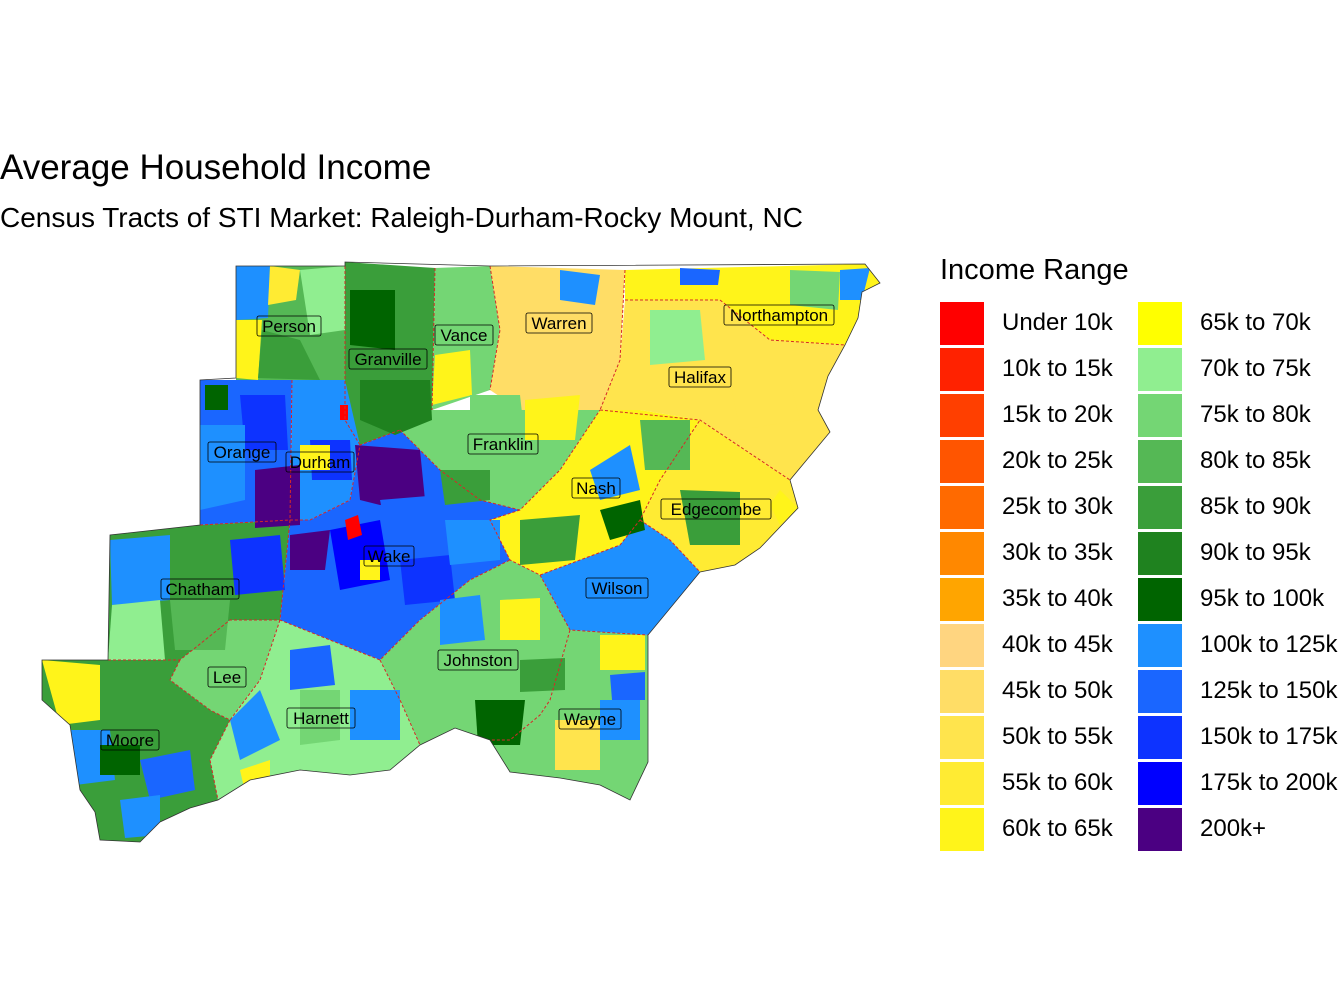  What do you see at coordinates (1269, 690) in the screenshot?
I see `legend-label: 125k to 150k` at bounding box center [1269, 690].